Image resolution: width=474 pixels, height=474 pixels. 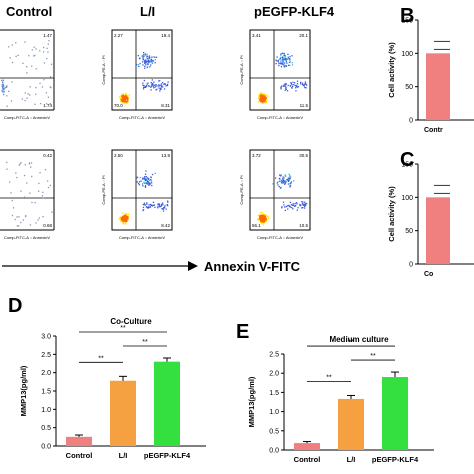 I want to click on x-category-label: pEGFP-KLF4, so click(x=395, y=459).